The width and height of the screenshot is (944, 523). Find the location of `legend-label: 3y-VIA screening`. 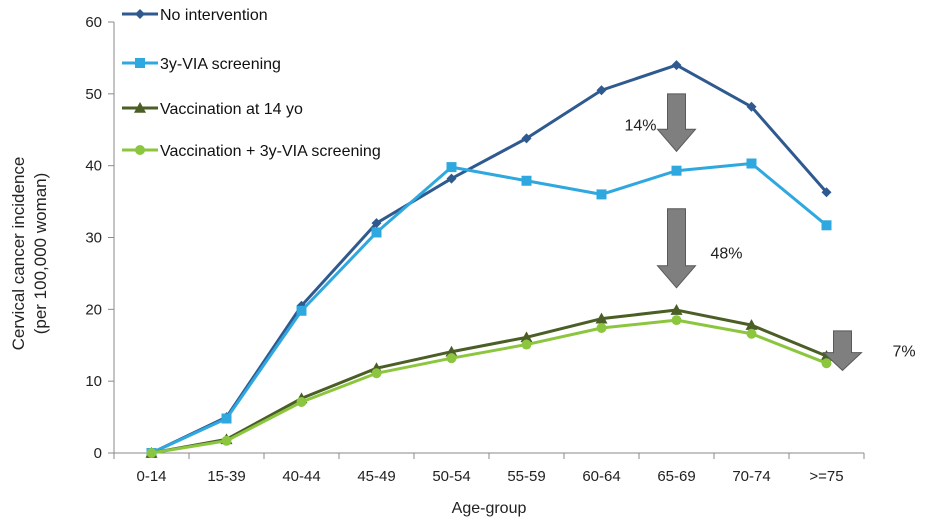

legend-label: 3y-VIA screening is located at coordinates (220, 64).